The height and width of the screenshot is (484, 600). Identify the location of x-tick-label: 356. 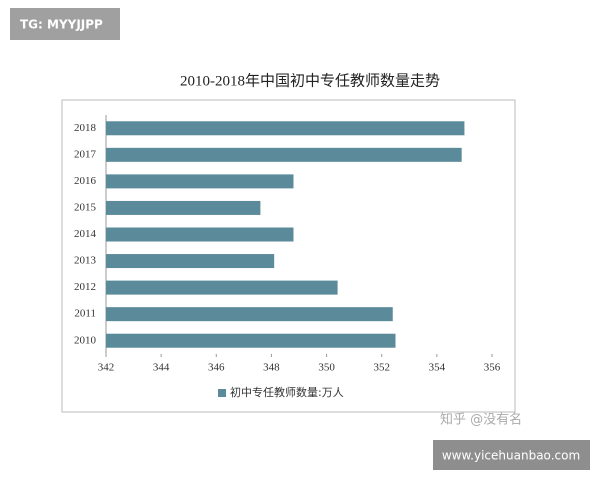
(492, 368).